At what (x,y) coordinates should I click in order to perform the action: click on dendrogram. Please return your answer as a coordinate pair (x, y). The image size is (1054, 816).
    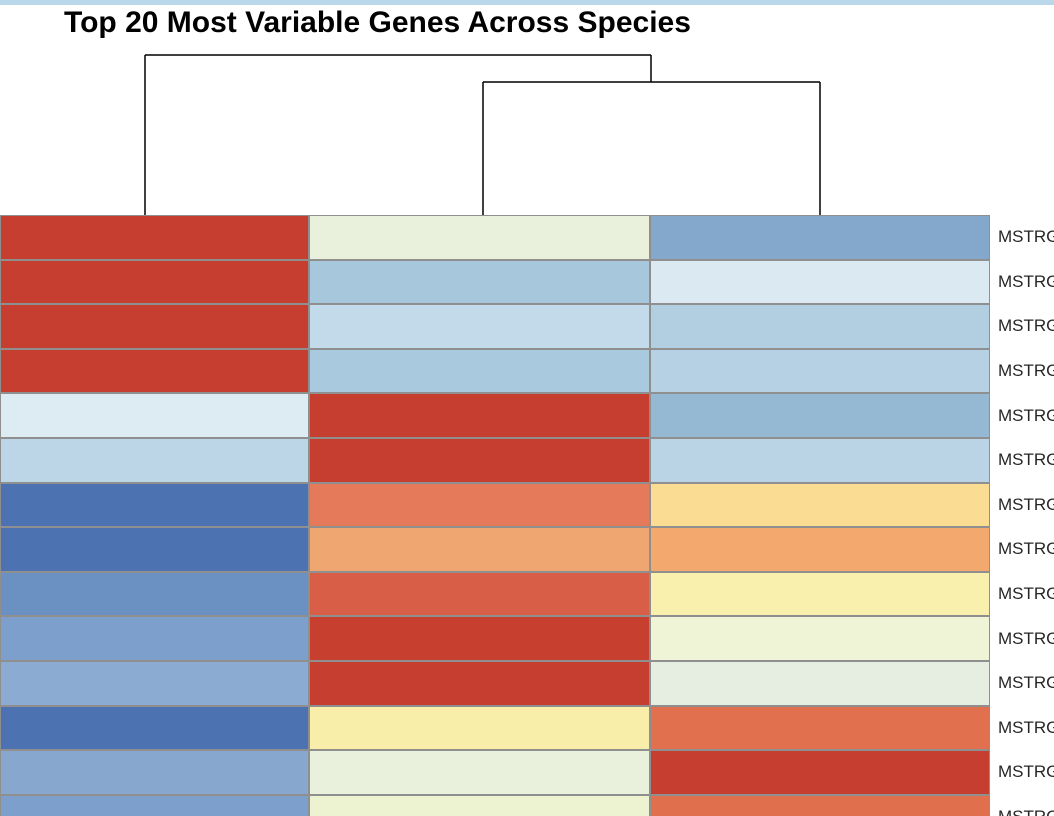
    Looking at the image, I should click on (482, 134).